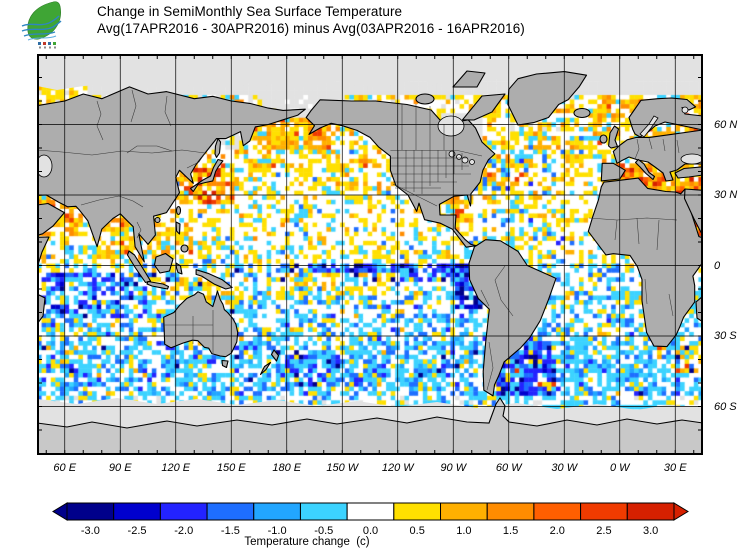 This screenshot has width=755, height=560. Describe the element at coordinates (725, 335) in the screenshot. I see `lat-tick-label: 30 S` at that location.